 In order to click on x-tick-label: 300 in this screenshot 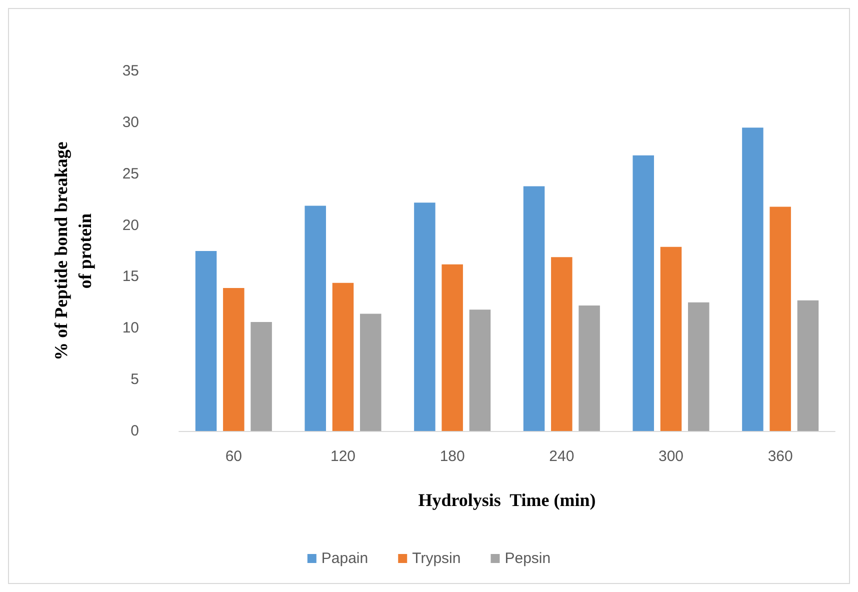, I will do `click(671, 456)`.